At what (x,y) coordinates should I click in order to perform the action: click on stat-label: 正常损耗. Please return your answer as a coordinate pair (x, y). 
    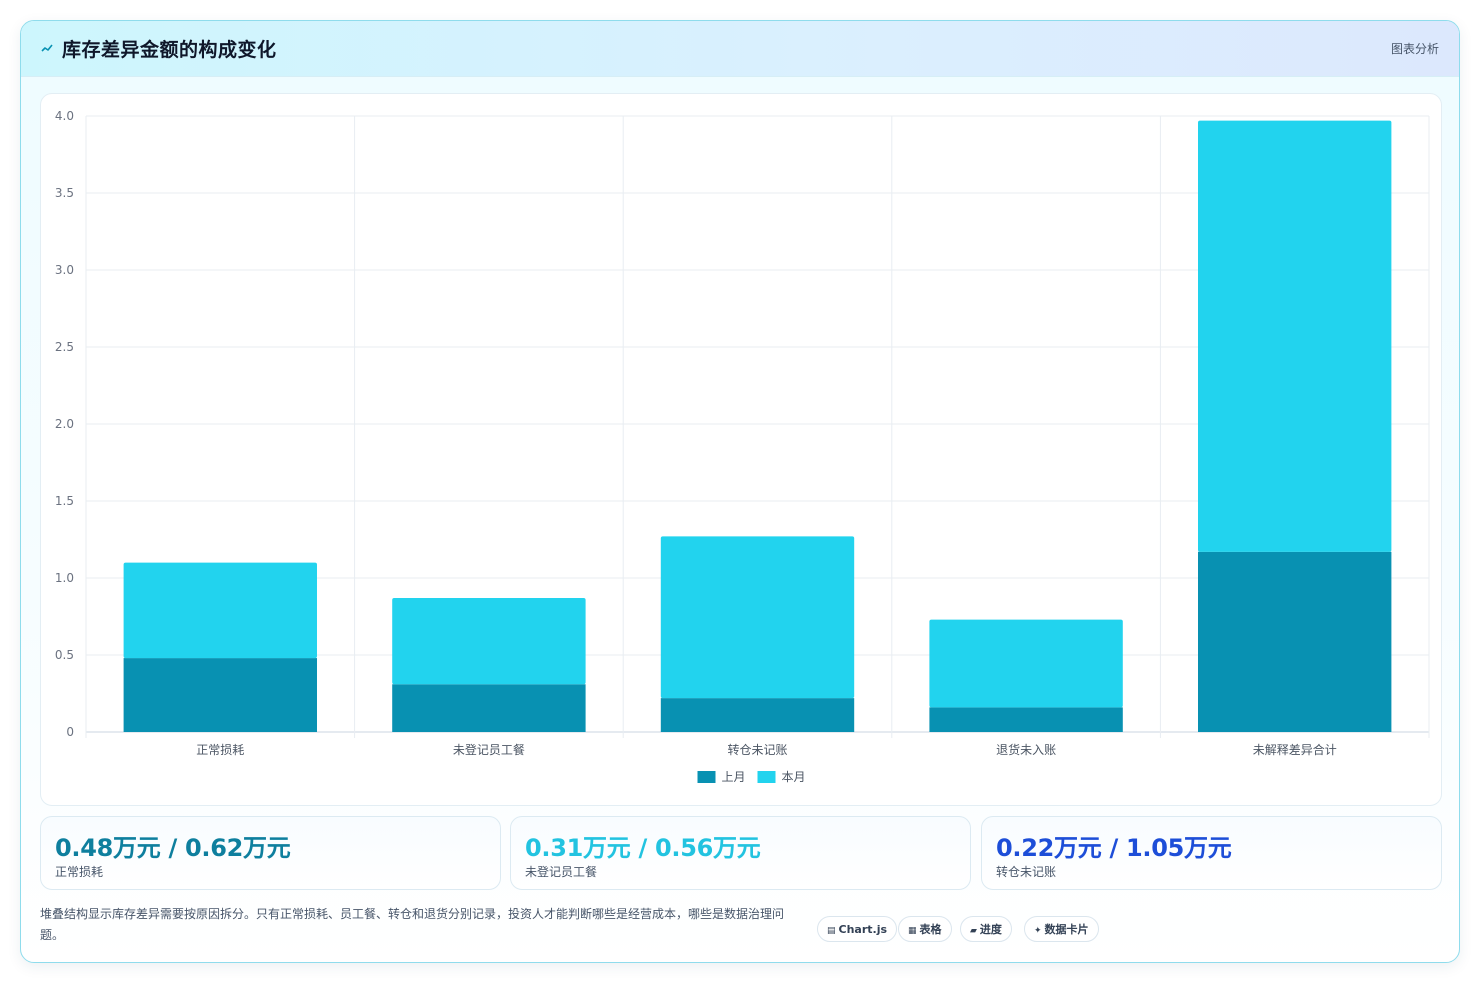
    Looking at the image, I should click on (79, 872).